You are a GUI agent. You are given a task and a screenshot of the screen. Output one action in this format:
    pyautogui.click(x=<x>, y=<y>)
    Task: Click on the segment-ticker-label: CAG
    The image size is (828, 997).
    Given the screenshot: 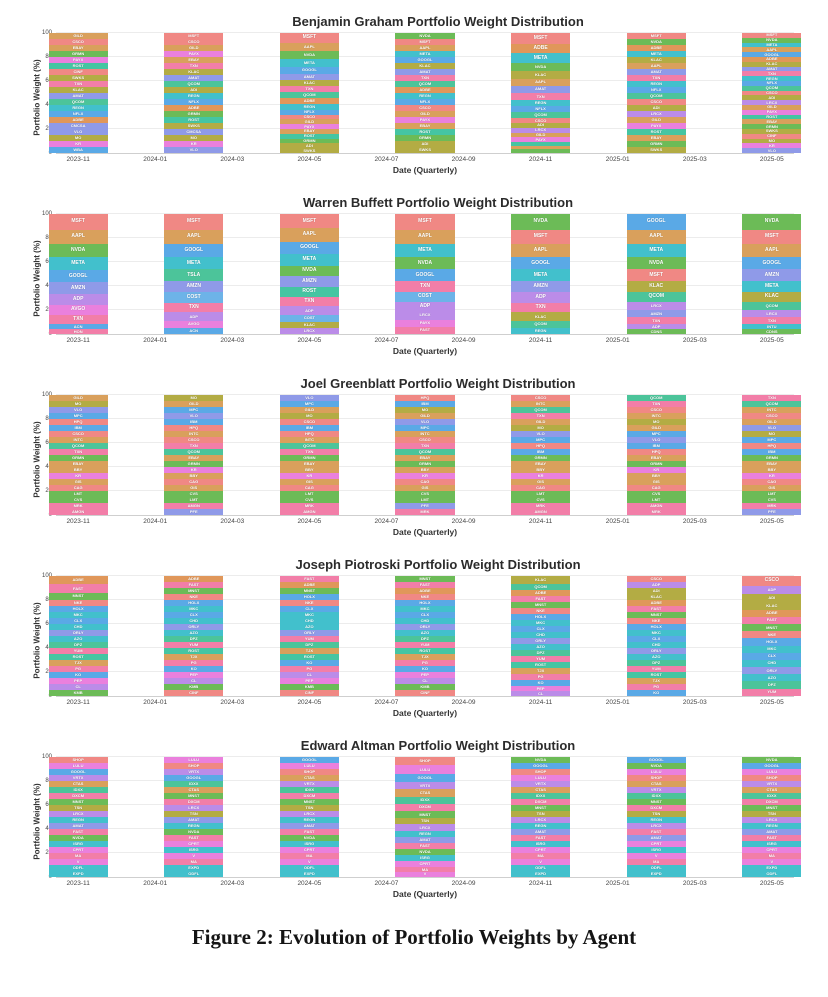 What is the action you would take?
    pyautogui.click(x=194, y=481)
    